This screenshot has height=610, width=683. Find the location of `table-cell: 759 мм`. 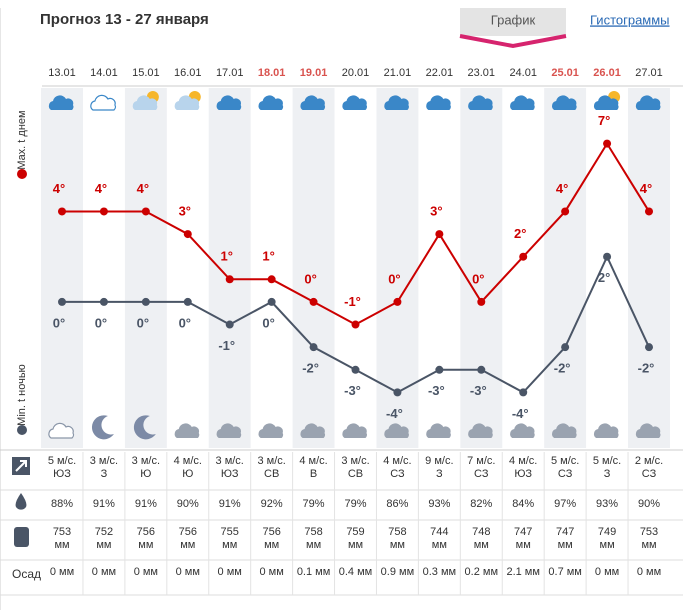

table-cell: 759 мм is located at coordinates (355, 538).